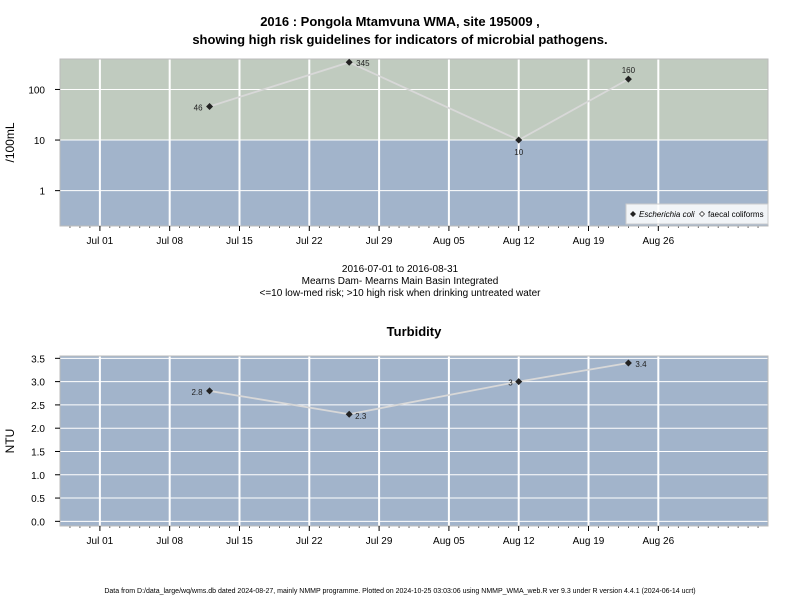 The image size is (800, 600). Describe the element at coordinates (361, 416) in the screenshot. I see `data-label: 2.3` at that location.